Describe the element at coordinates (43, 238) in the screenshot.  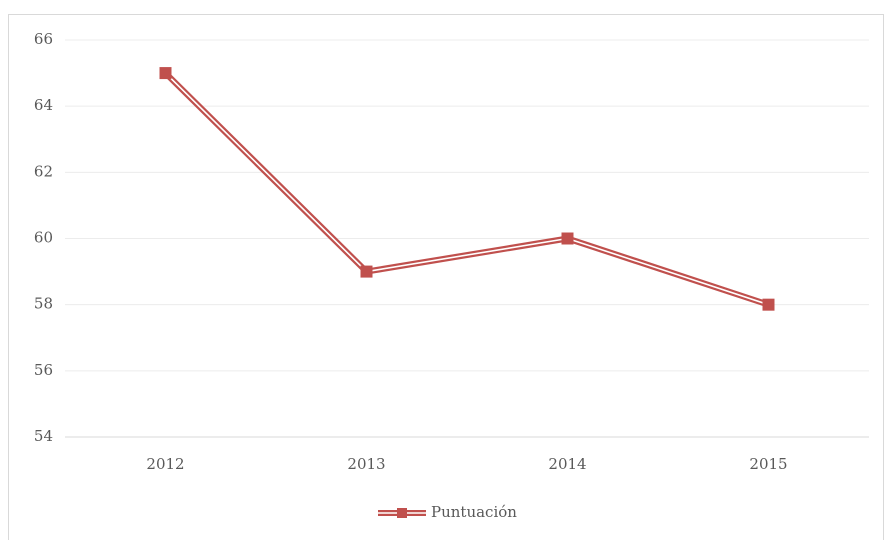
I see `y-tick-label: 60` at that location.